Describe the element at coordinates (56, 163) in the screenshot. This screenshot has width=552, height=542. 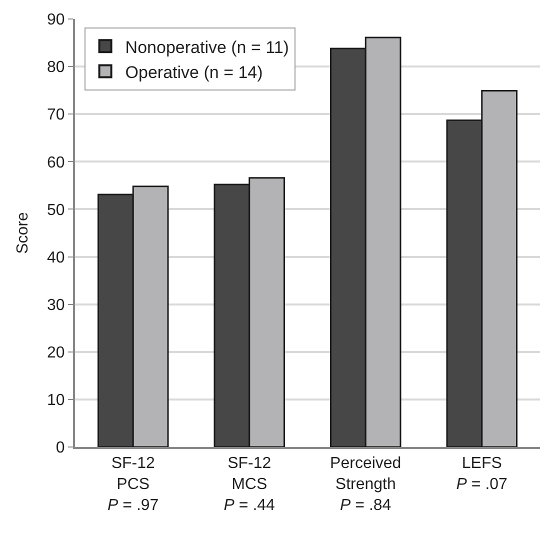
I see `y-tick-label: 60` at that location.